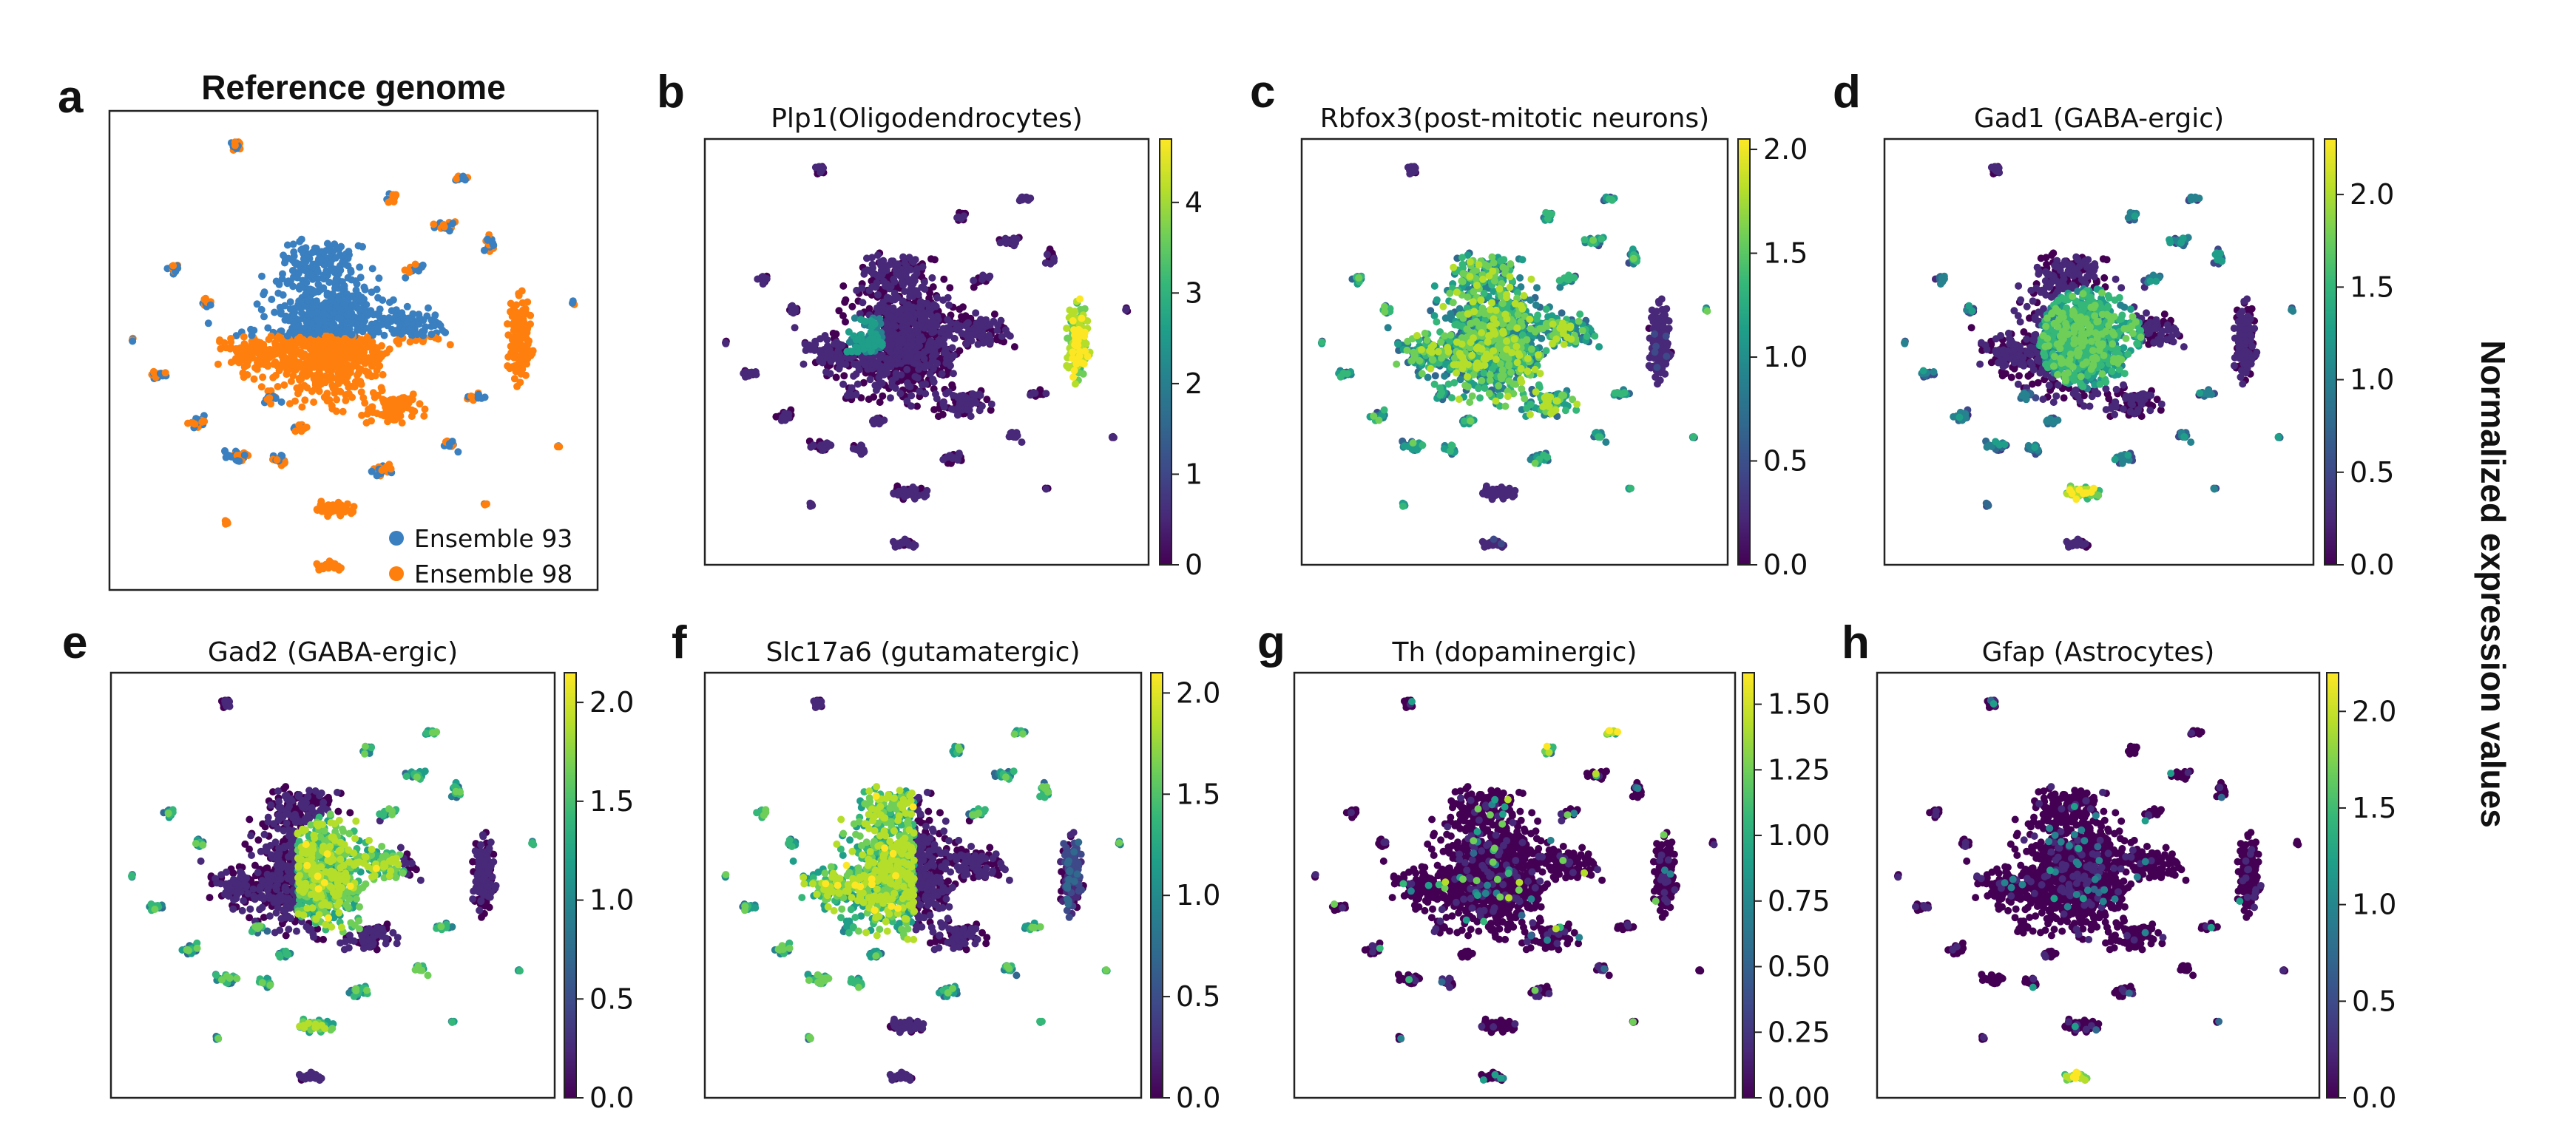 The image size is (2576, 1137). What do you see at coordinates (396, 573) in the screenshot?
I see `legend-marker` at bounding box center [396, 573].